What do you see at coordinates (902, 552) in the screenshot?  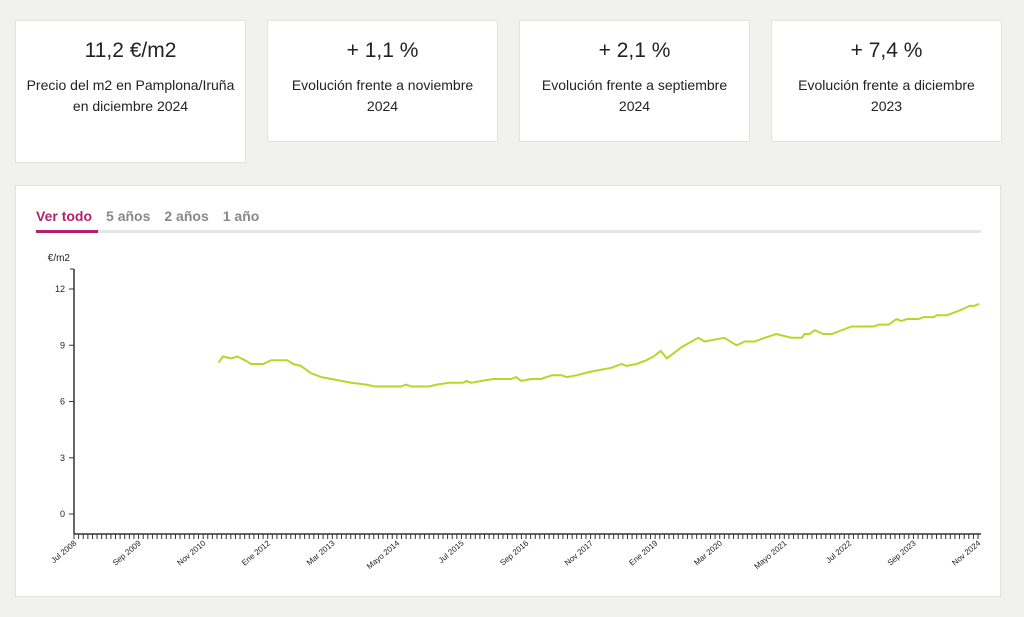 I see `x-tick-label: Sep 2023` at bounding box center [902, 552].